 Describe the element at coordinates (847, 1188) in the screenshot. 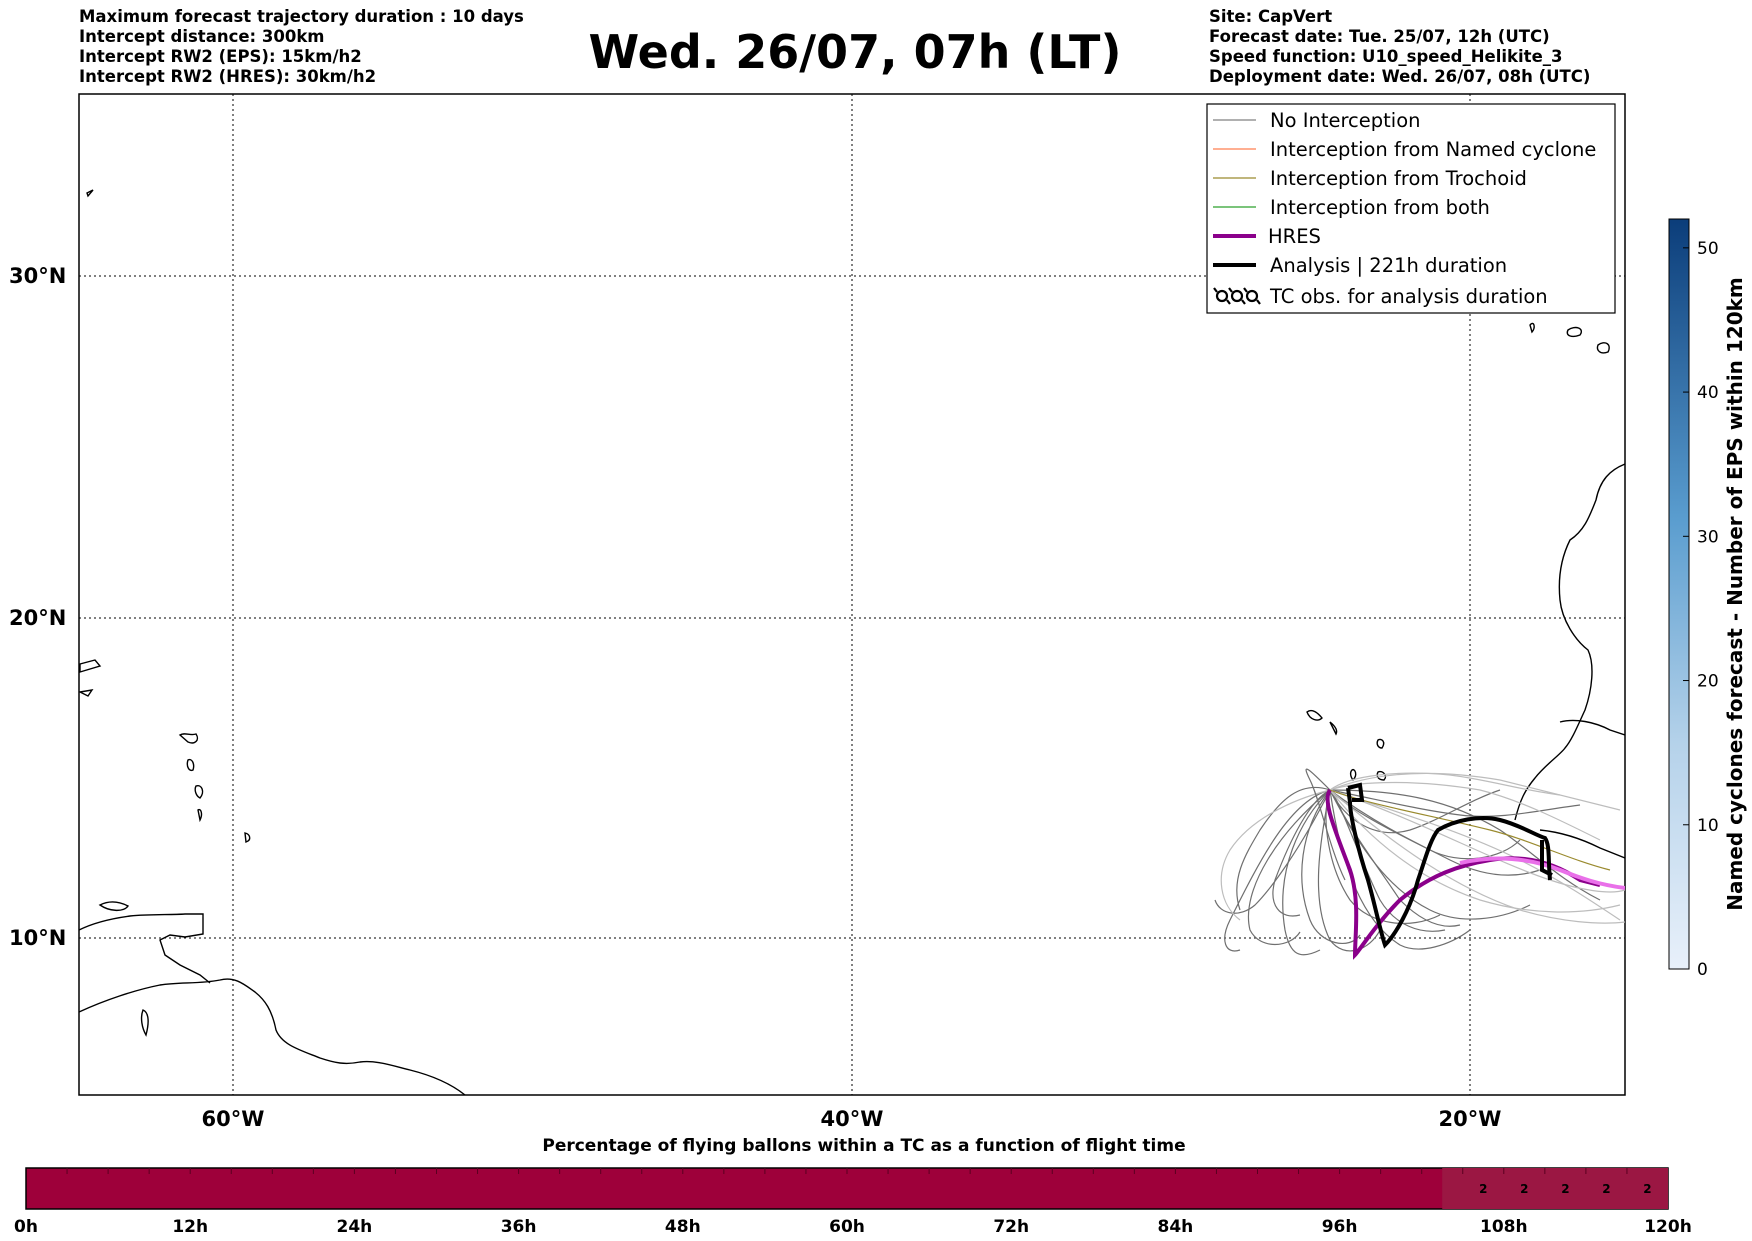

I see `percentage-bar` at that location.